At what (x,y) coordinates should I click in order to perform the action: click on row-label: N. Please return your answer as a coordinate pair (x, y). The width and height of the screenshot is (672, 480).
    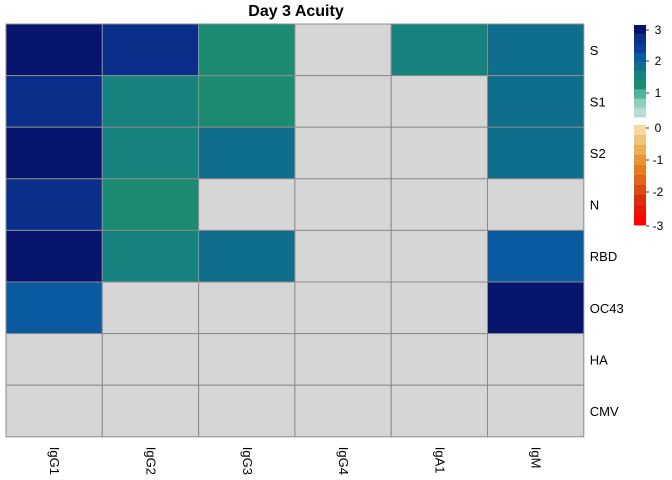
    Looking at the image, I should click on (594, 205).